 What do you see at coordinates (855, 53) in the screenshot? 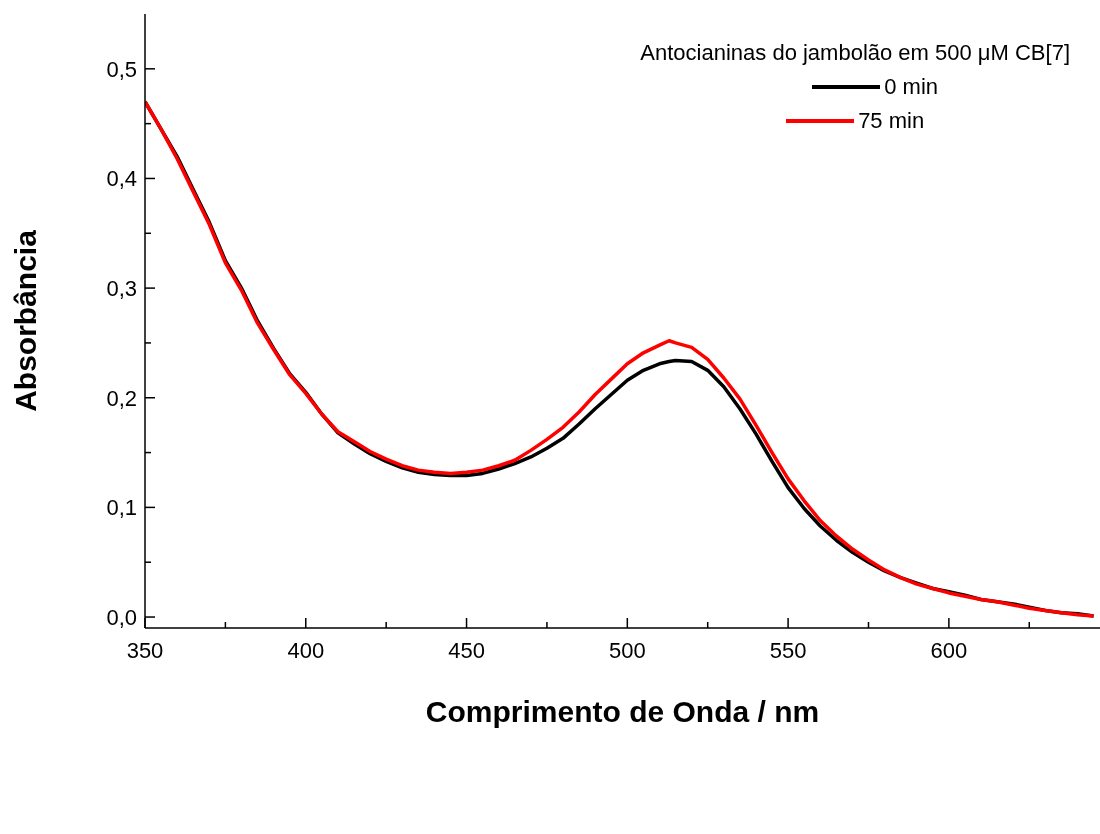
I see `legend-title: Antocianinas do jambolão em 500 μM CB[7]` at bounding box center [855, 53].